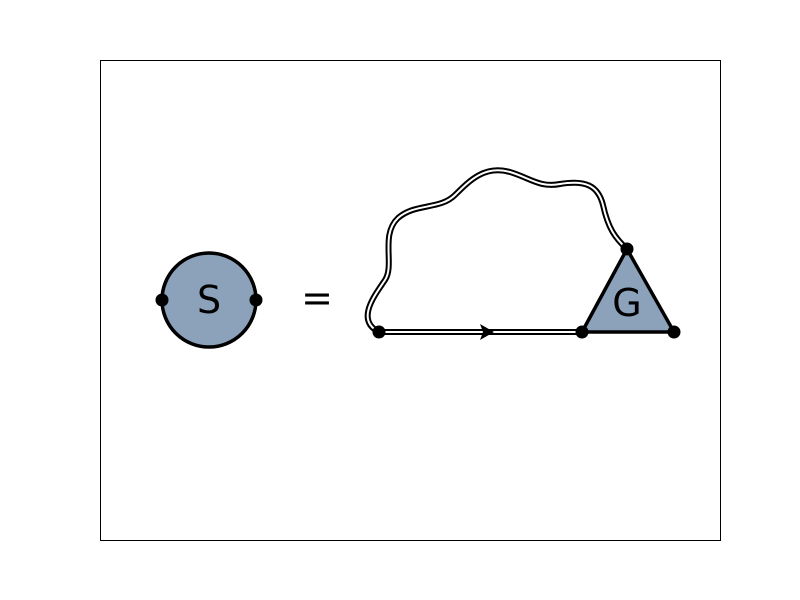  I want to click on vertex-triangle, so click(628, 290).